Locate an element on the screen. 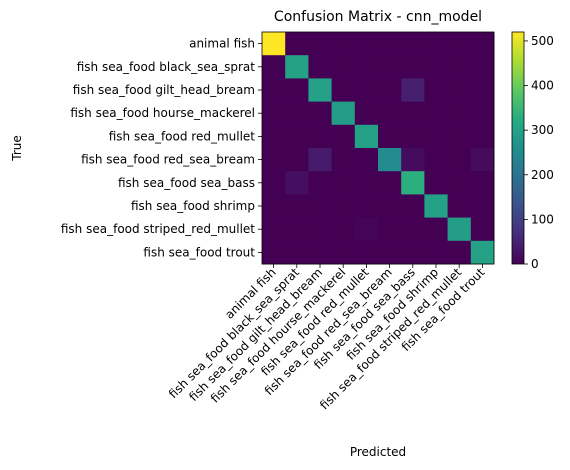 The image size is (570, 470). y-tick-label: fish sea_food trout is located at coordinates (199, 252).